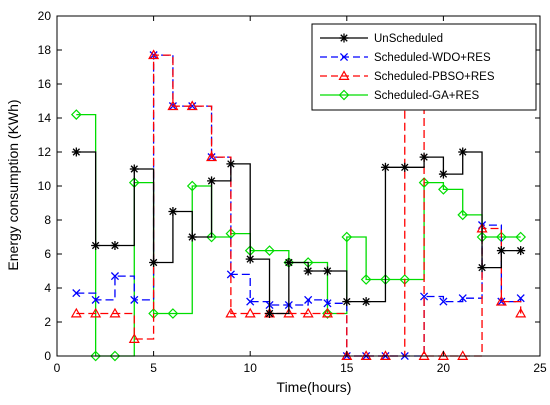  Describe the element at coordinates (47, 220) in the screenshot. I see `y-tick-label: 8` at that location.